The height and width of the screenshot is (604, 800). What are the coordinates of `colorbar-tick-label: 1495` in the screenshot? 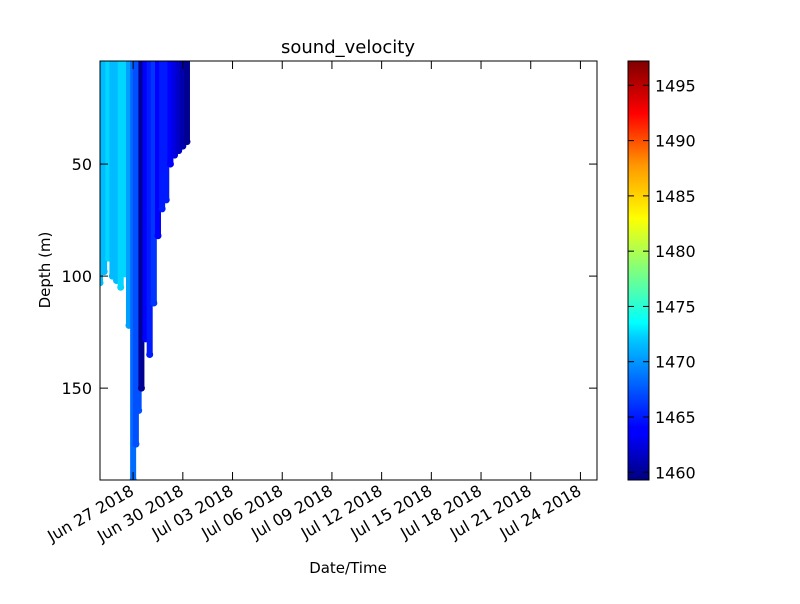 It's located at (675, 85).